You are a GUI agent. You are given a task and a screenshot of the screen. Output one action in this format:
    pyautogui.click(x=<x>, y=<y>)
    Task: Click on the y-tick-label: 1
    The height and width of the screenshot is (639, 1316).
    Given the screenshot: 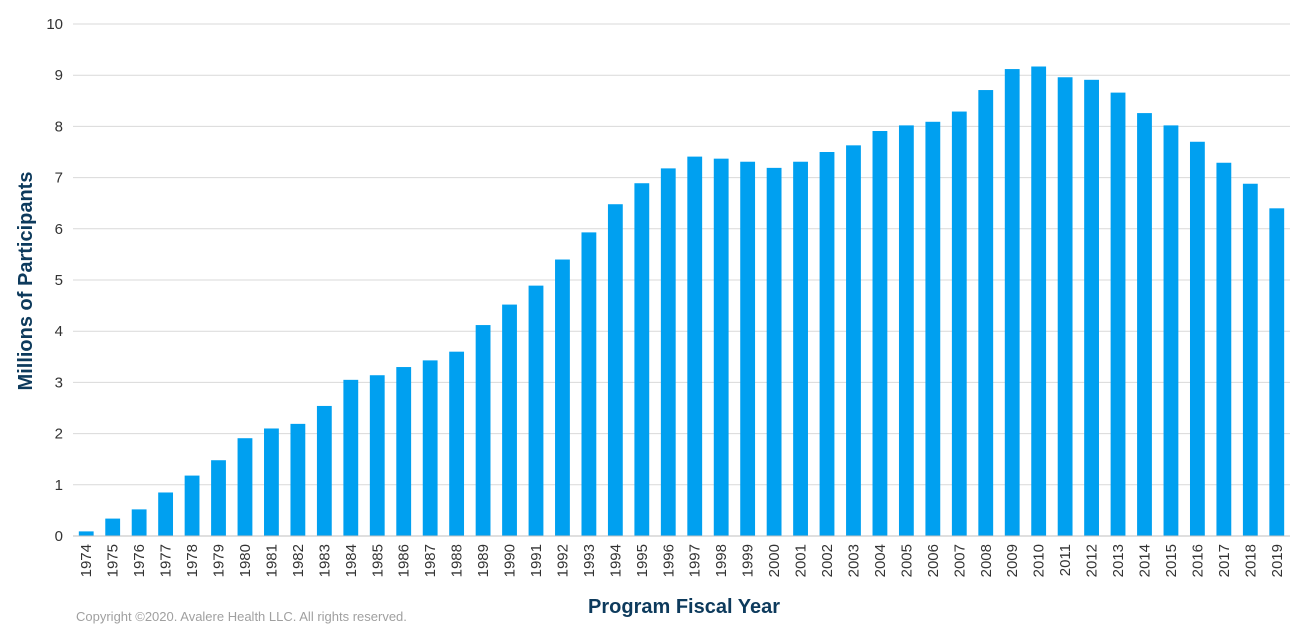 What is the action you would take?
    pyautogui.click(x=59, y=485)
    